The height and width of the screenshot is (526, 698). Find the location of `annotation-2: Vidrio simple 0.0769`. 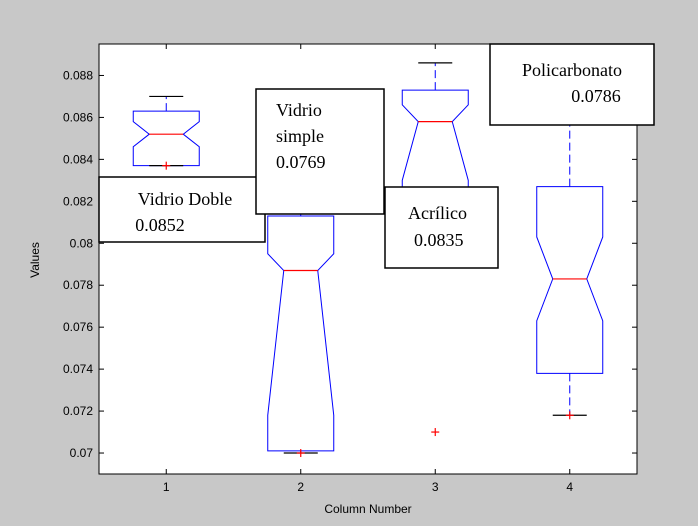

annotation-2: Vidrio simple 0.0769 is located at coordinates (320, 151).